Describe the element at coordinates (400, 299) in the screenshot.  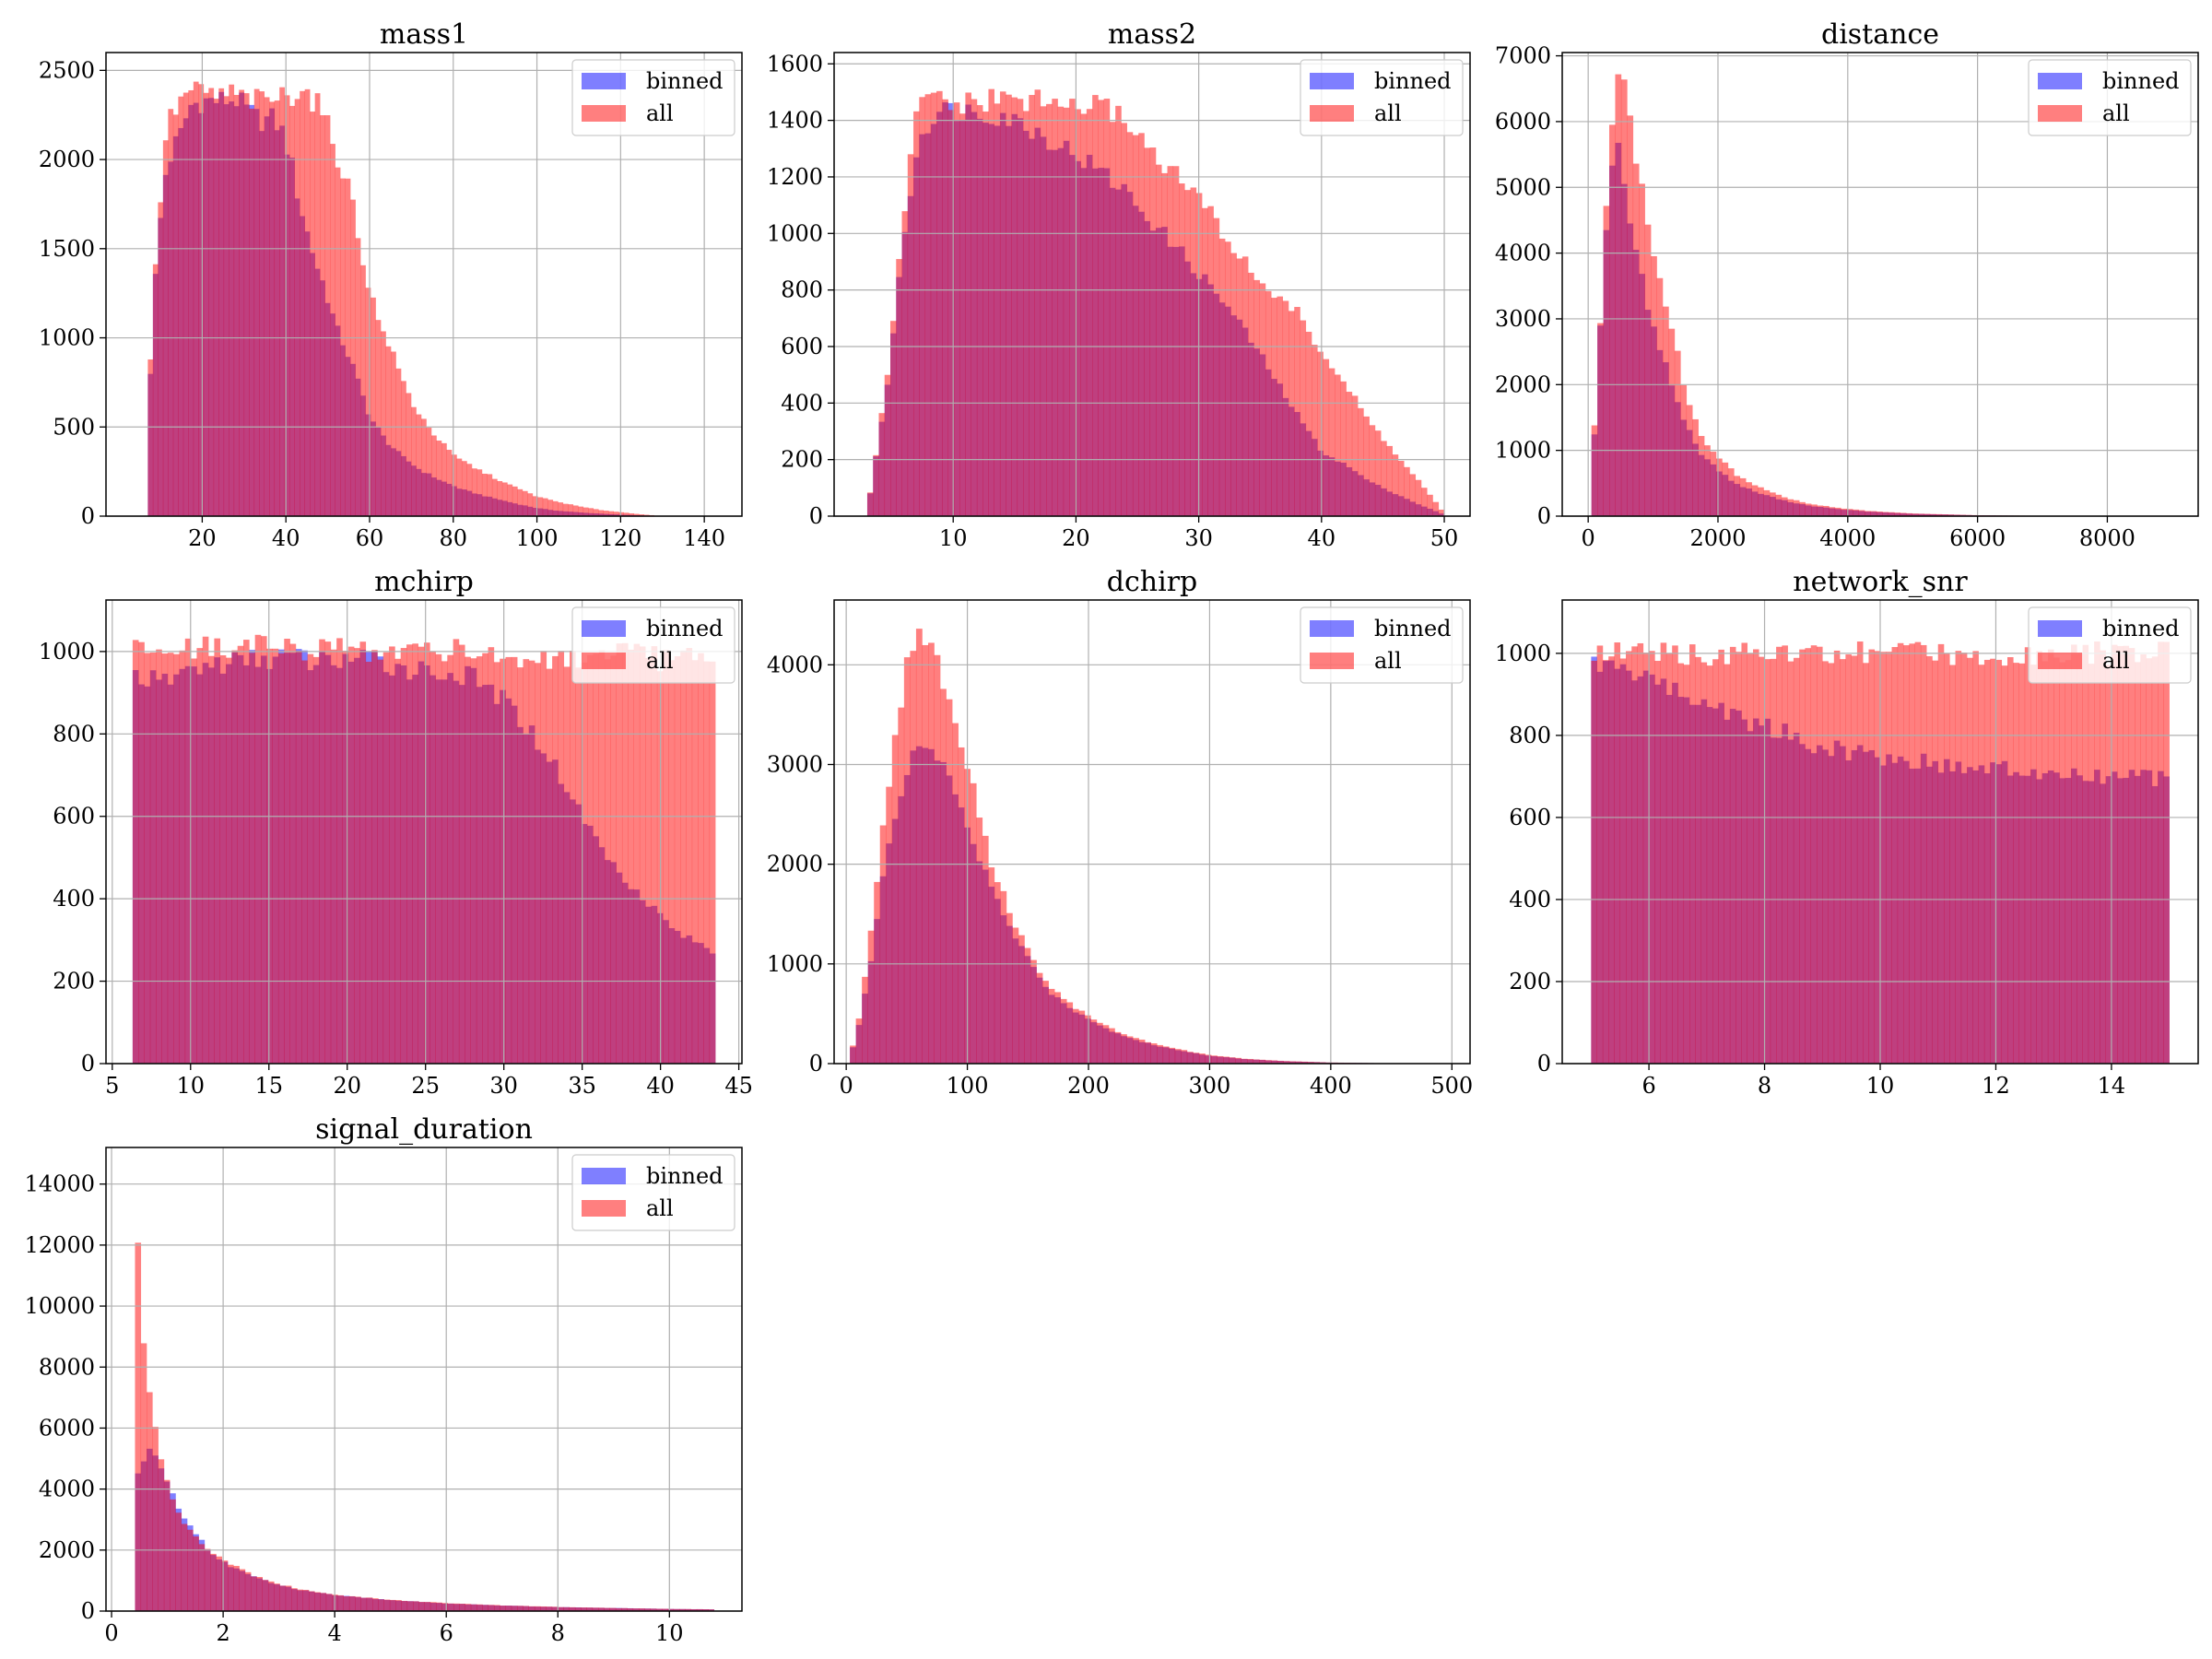
I see `series-all` at that location.